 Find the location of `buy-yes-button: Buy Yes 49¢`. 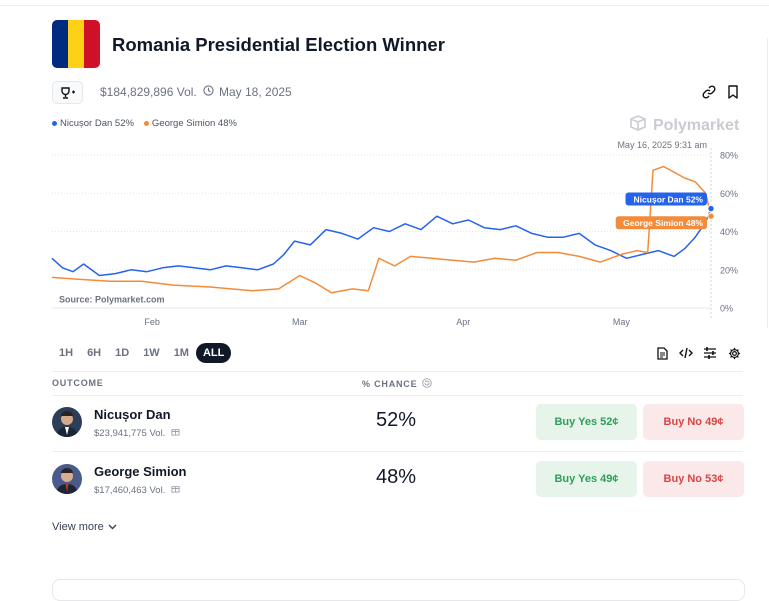

buy-yes-button: Buy Yes 49¢ is located at coordinates (586, 479).